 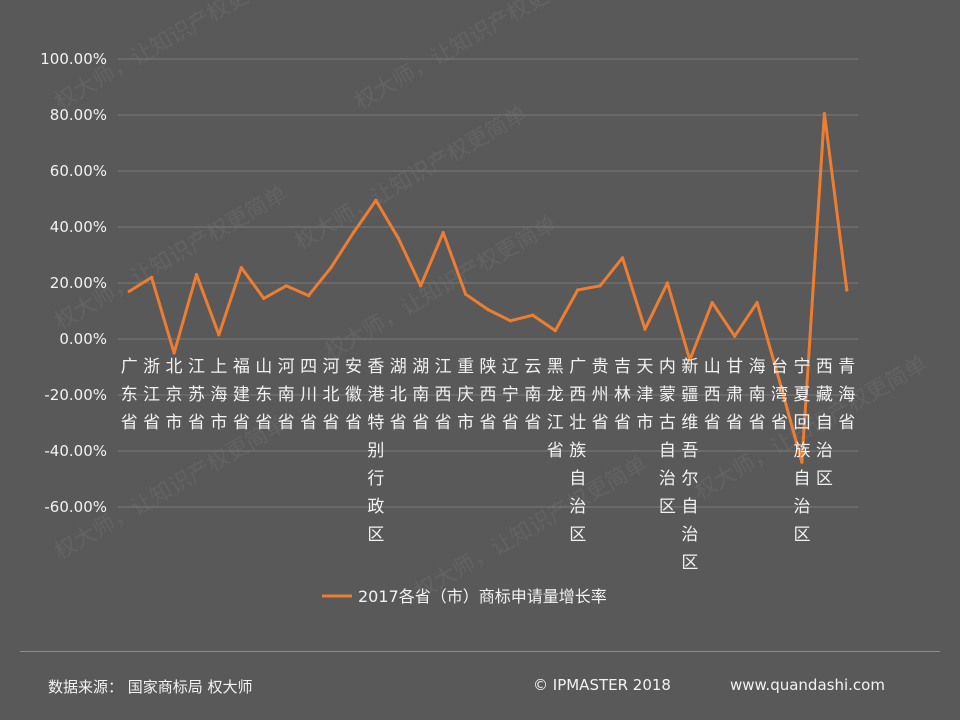 What do you see at coordinates (75, 395) in the screenshot?
I see `y-tick-label: -20.00%` at bounding box center [75, 395].